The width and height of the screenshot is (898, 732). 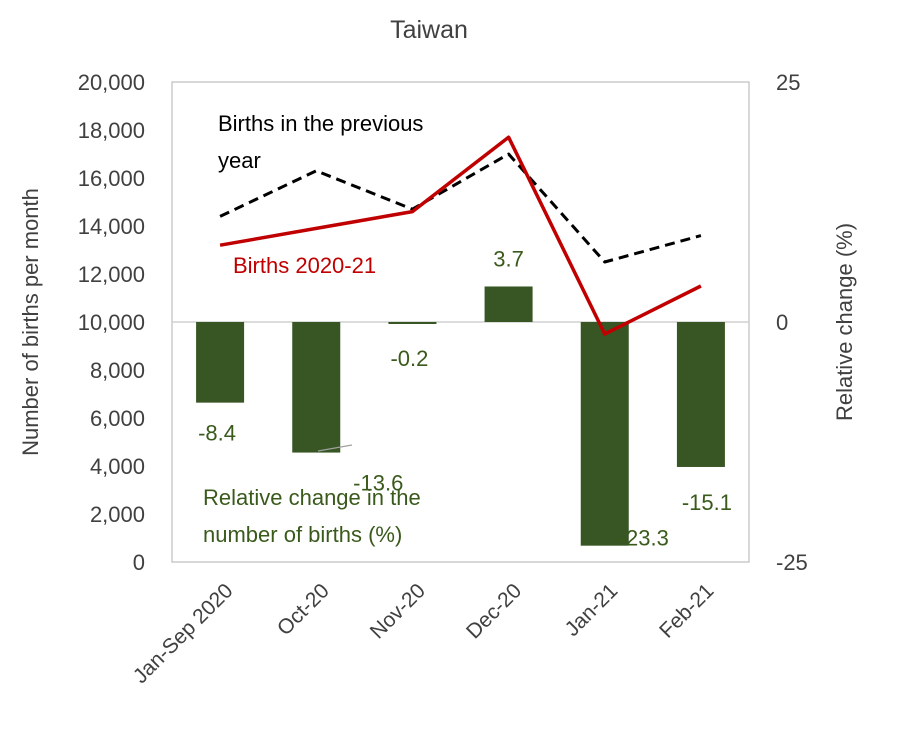 What do you see at coordinates (320, 123) in the screenshot?
I see `annotation-previous-year-line1: Births in the previous` at bounding box center [320, 123].